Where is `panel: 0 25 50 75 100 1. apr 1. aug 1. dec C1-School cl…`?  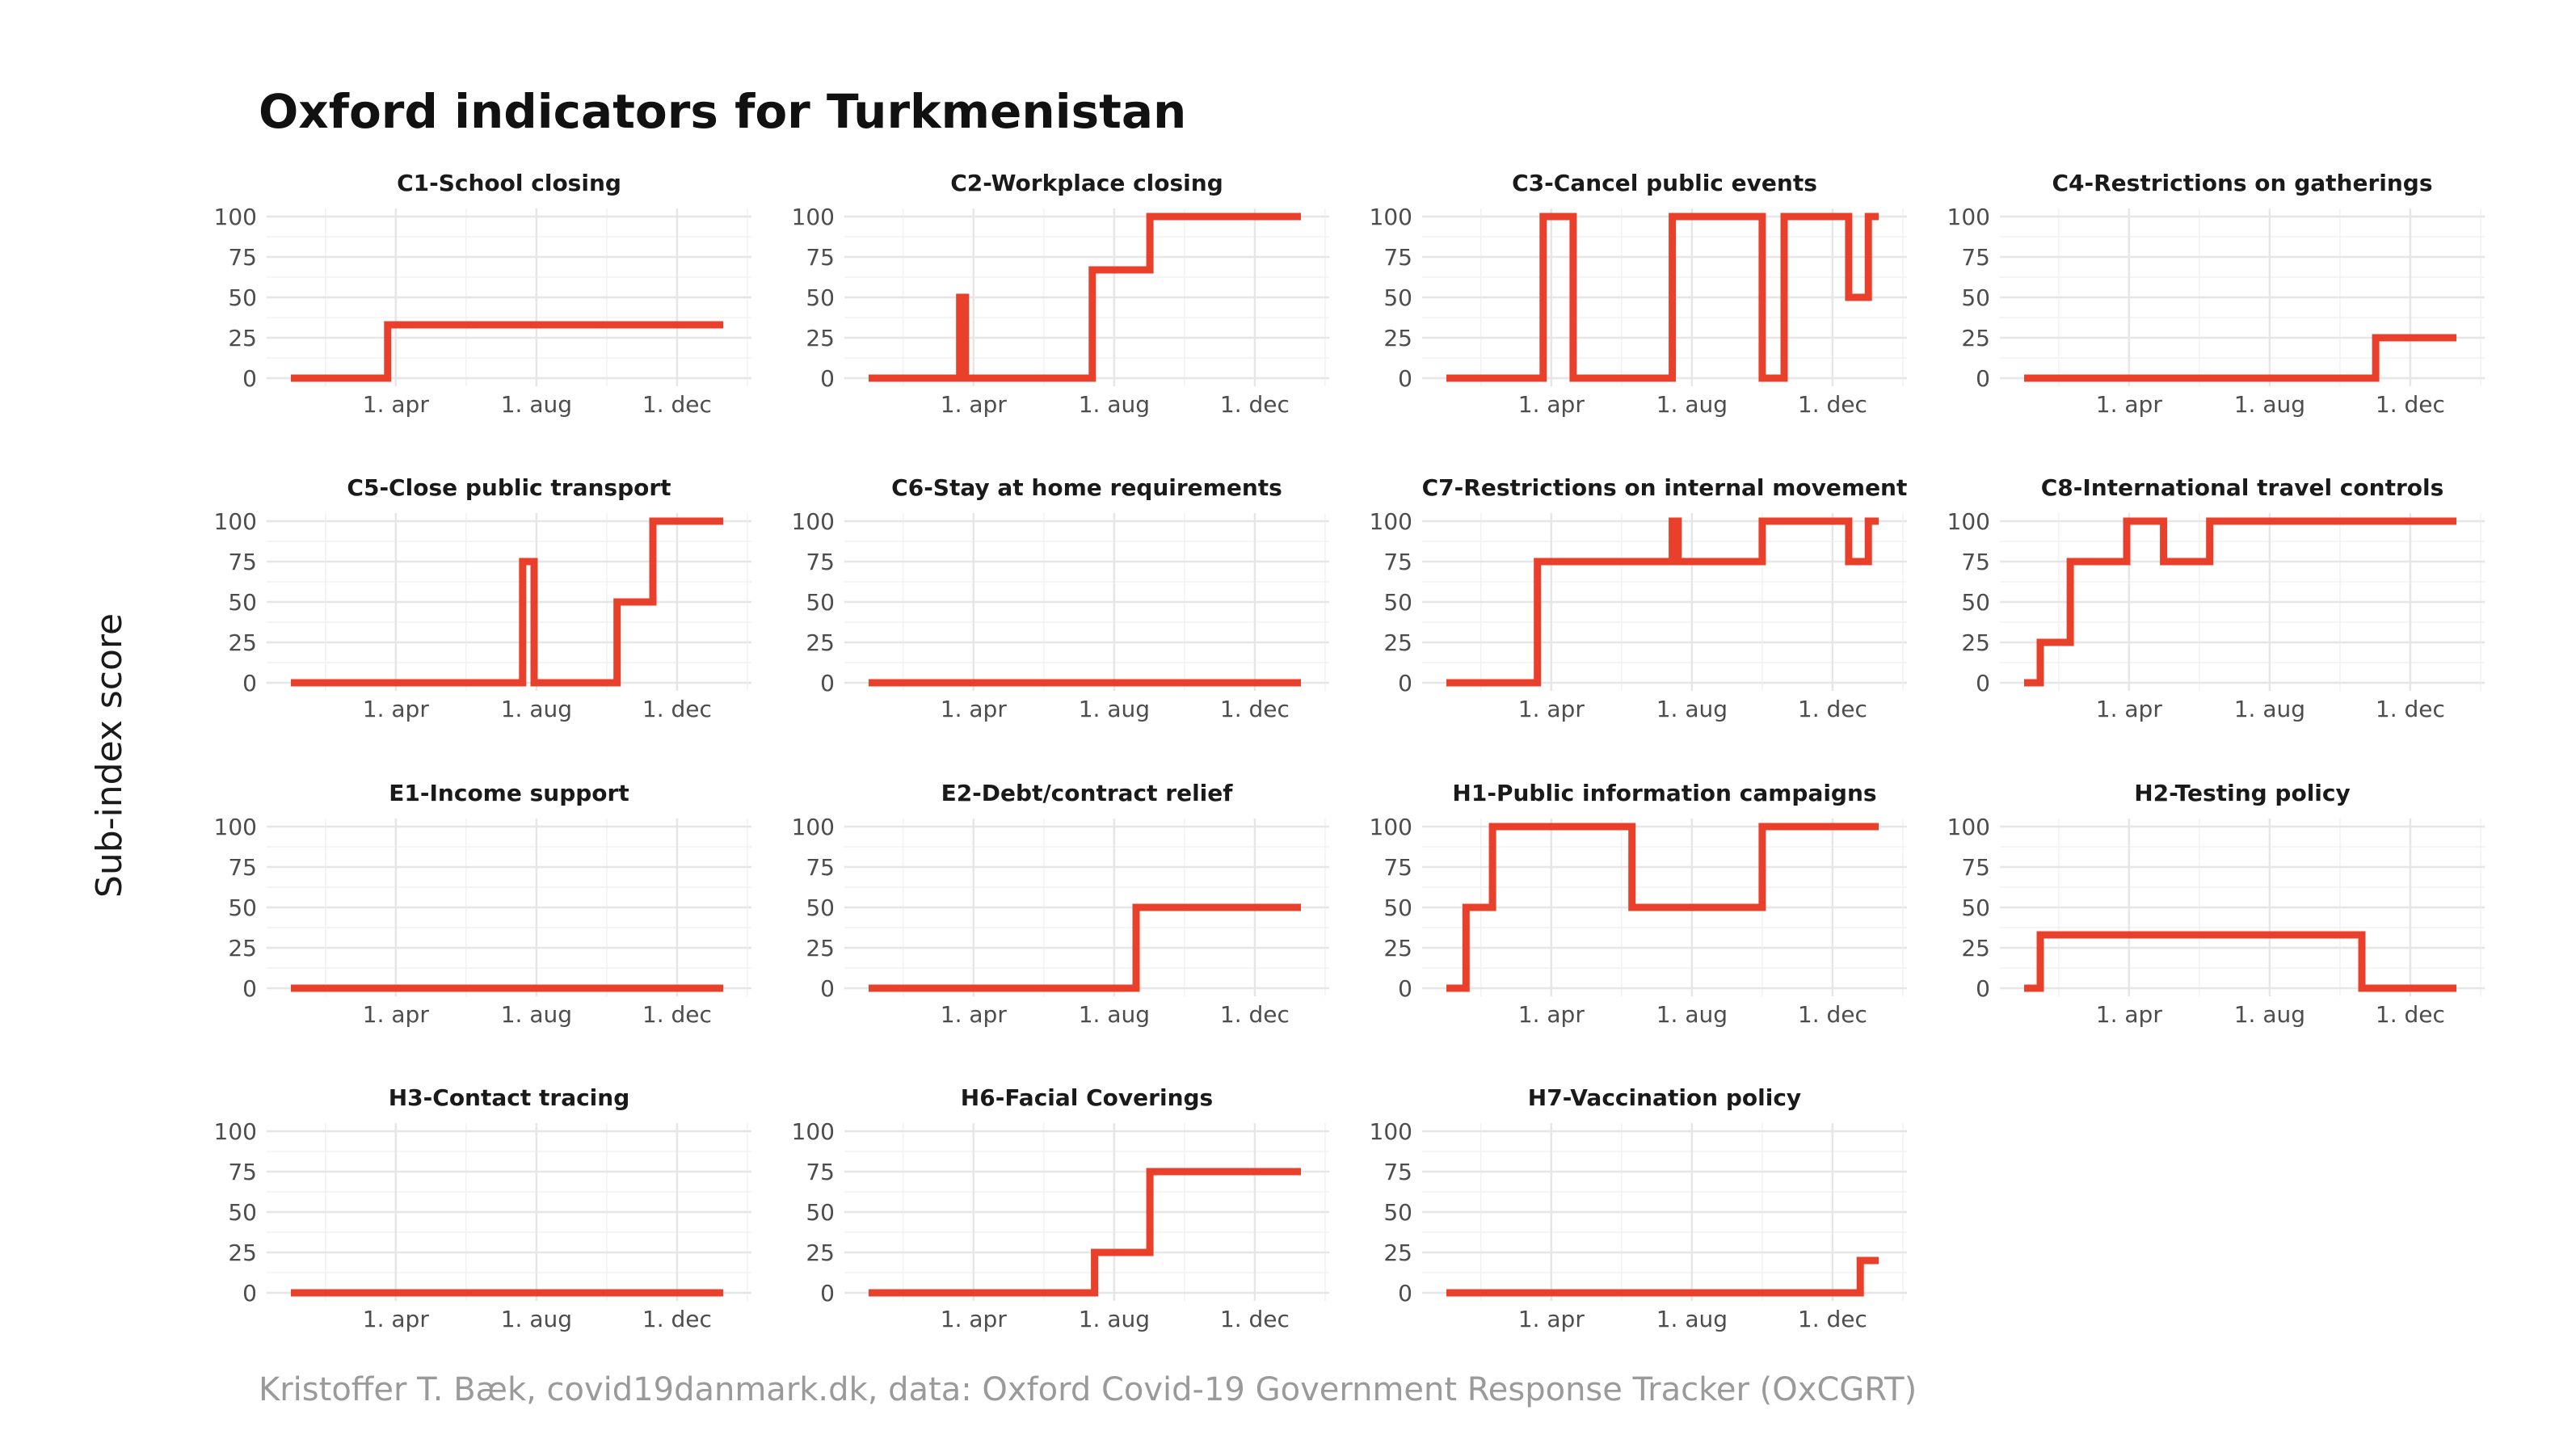 panel: 0 25 50 75 100 1. apr 1. aug 1. dec C1-School cl… is located at coordinates (482, 294).